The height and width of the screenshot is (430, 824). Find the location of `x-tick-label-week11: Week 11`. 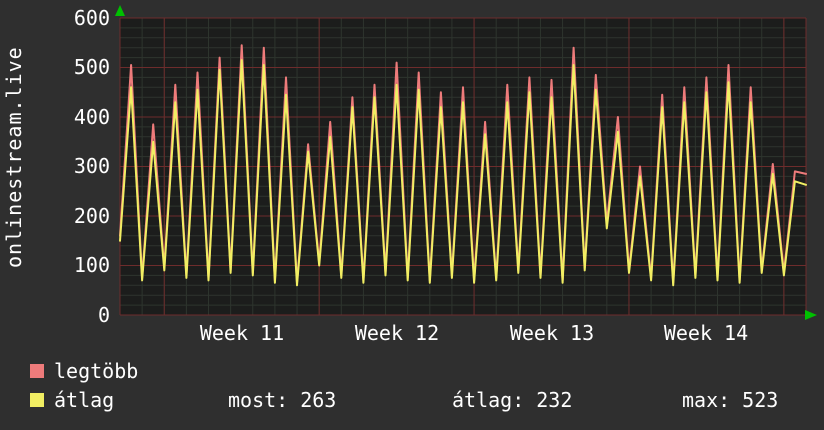

x-tick-label-week11: Week 11 is located at coordinates (242, 333).